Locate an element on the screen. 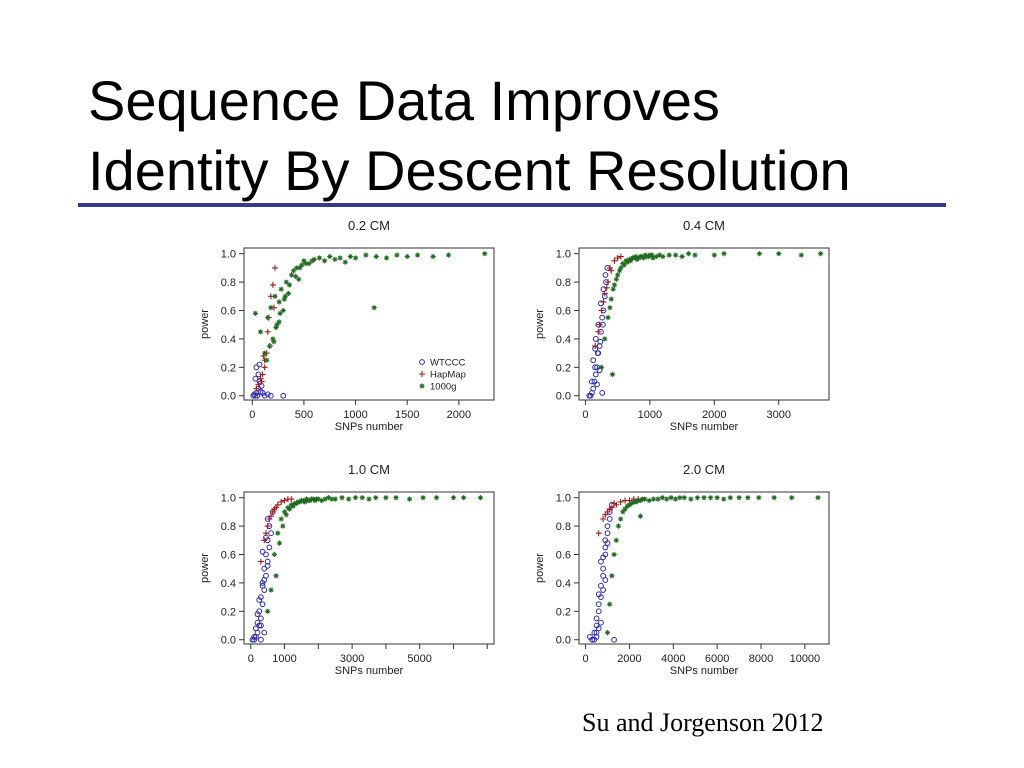  chart-3-xlabel: SNPs number is located at coordinates (369, 671).